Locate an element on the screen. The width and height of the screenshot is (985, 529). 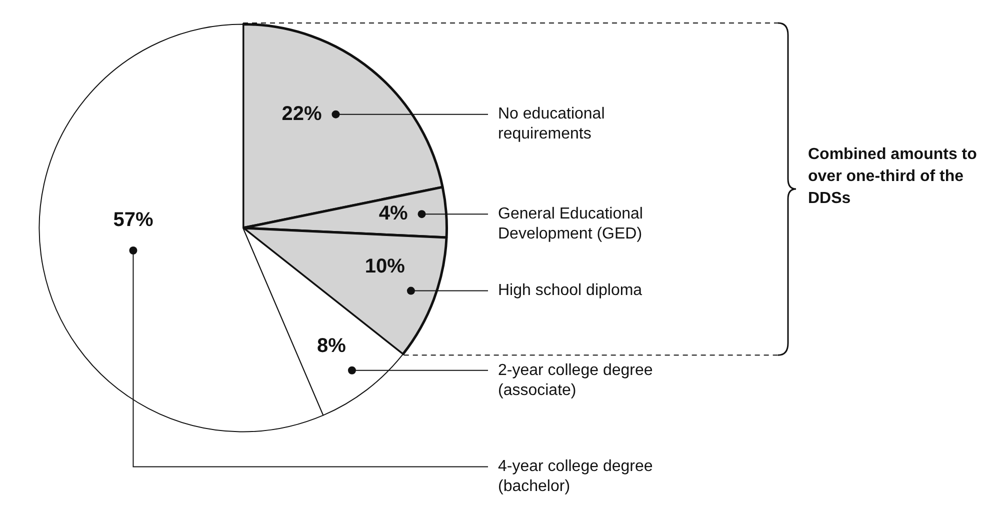
slice-label: No educational requirements is located at coordinates (551, 124).